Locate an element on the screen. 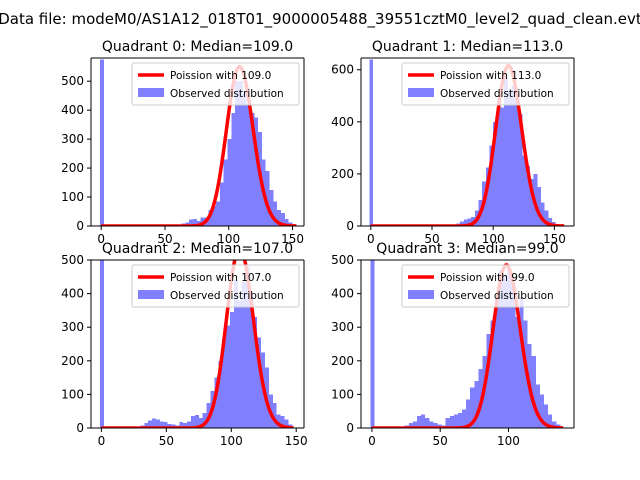  legend-box is located at coordinates (485, 84).